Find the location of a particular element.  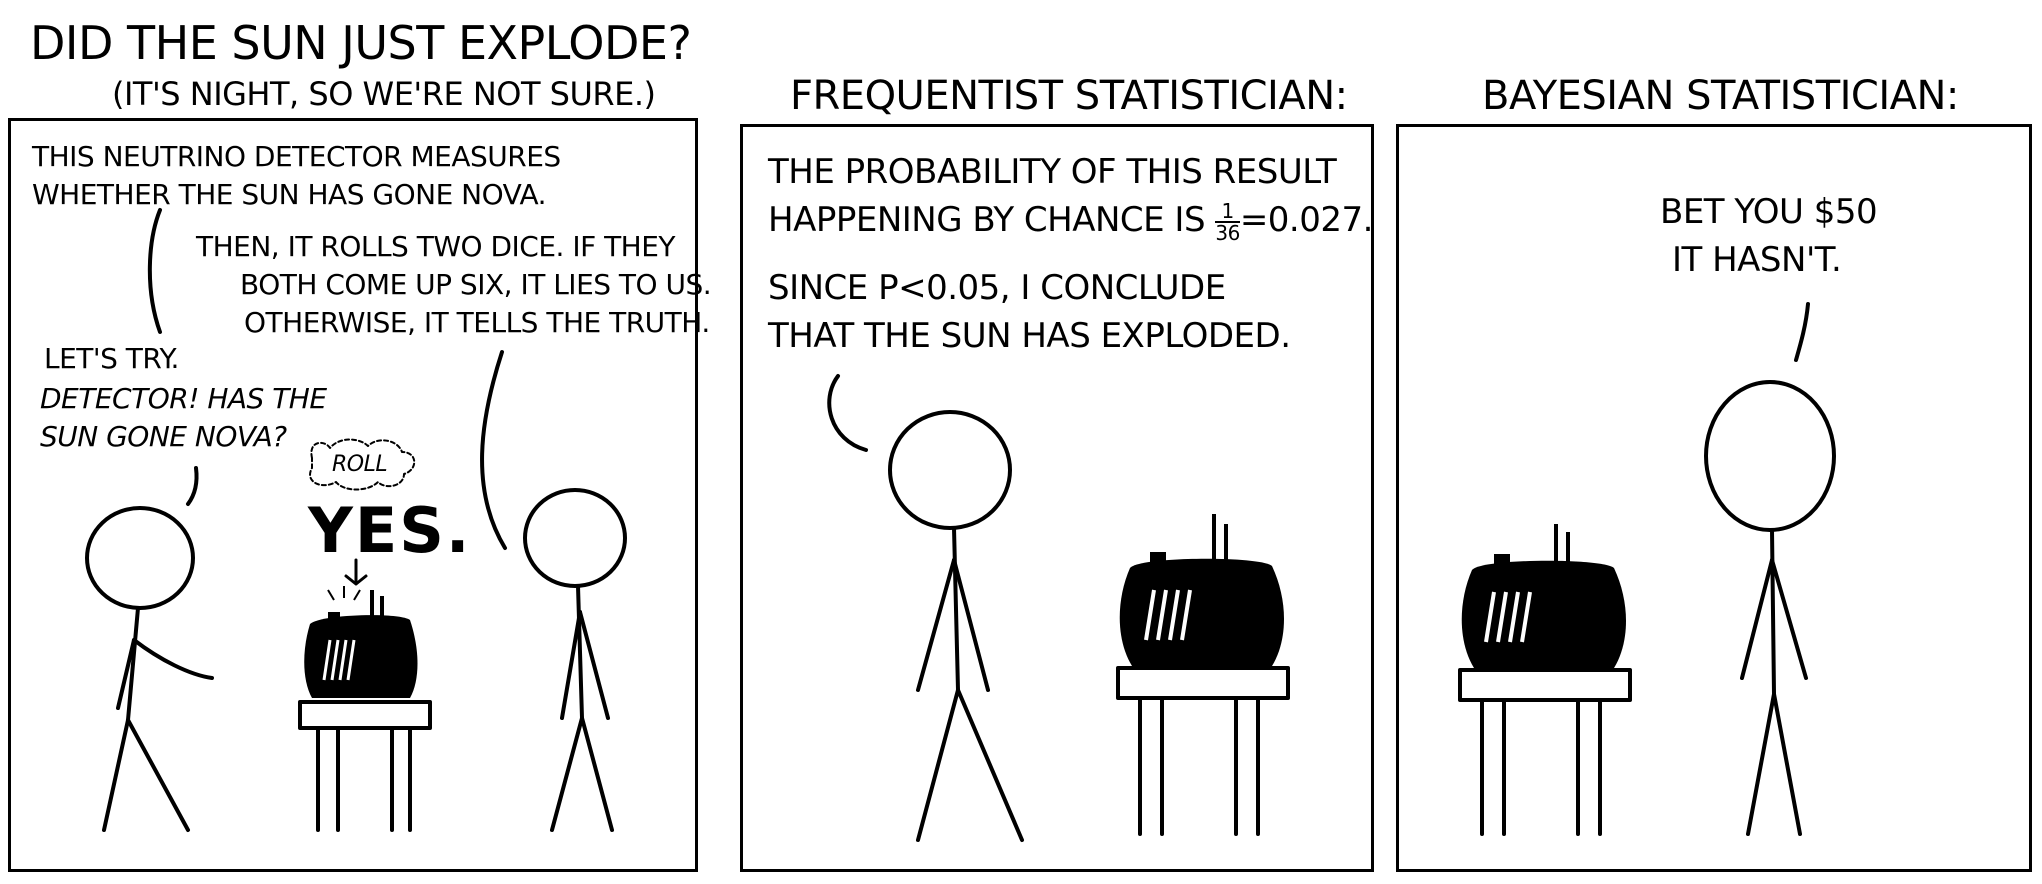

speech-dice-1: THEN, IT ROLLS TWO DICE. IF THEY is located at coordinates (436, 246).